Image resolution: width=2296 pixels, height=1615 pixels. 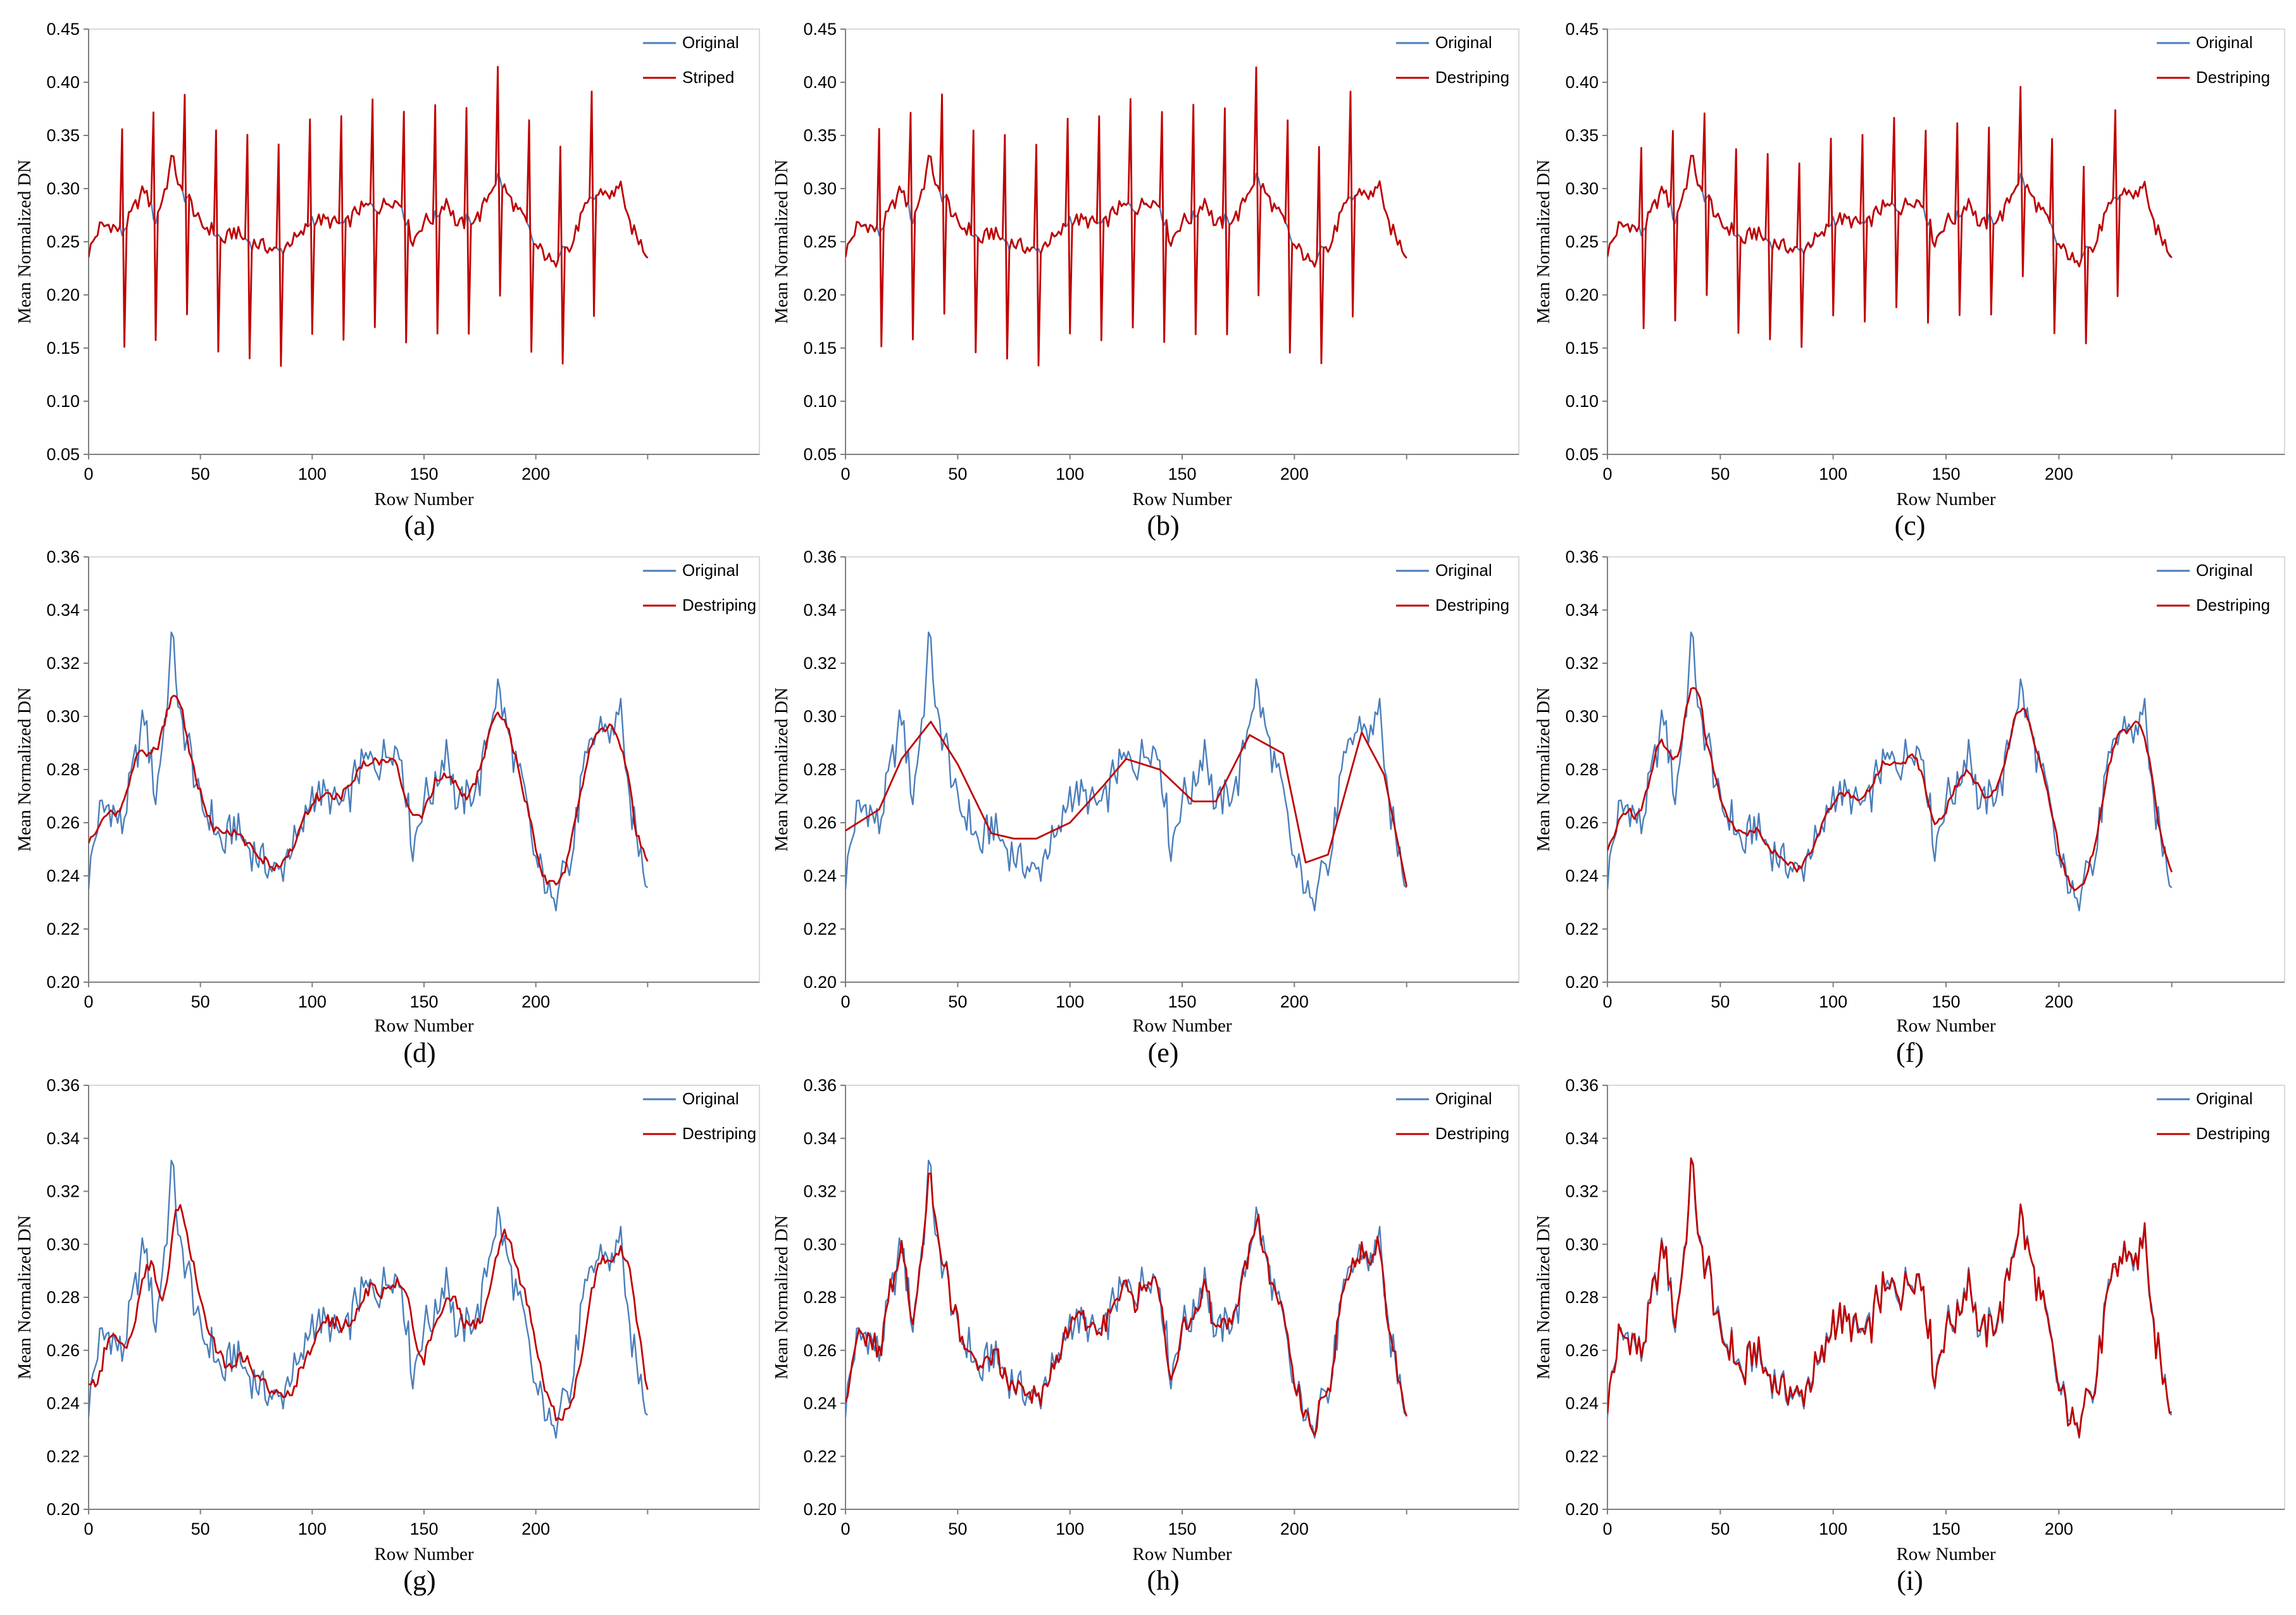 What do you see at coordinates (419, 1580) in the screenshot?
I see `panel-caption: (g)` at bounding box center [419, 1580].